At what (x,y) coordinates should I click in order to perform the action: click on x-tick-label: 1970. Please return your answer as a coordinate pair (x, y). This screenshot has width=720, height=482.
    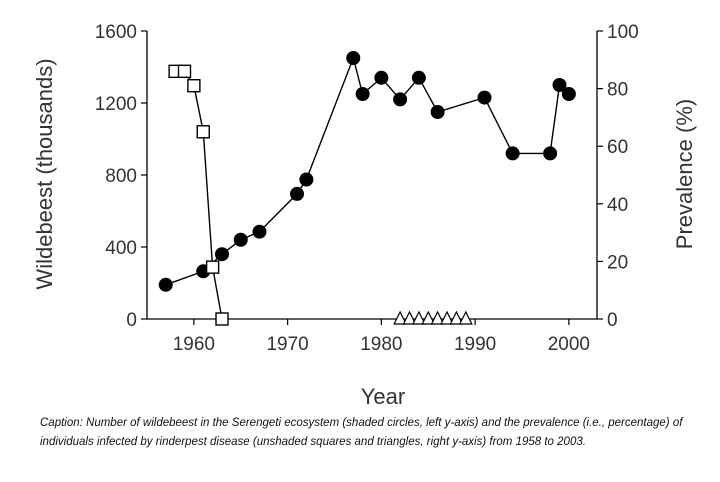
    Looking at the image, I should click on (287, 344).